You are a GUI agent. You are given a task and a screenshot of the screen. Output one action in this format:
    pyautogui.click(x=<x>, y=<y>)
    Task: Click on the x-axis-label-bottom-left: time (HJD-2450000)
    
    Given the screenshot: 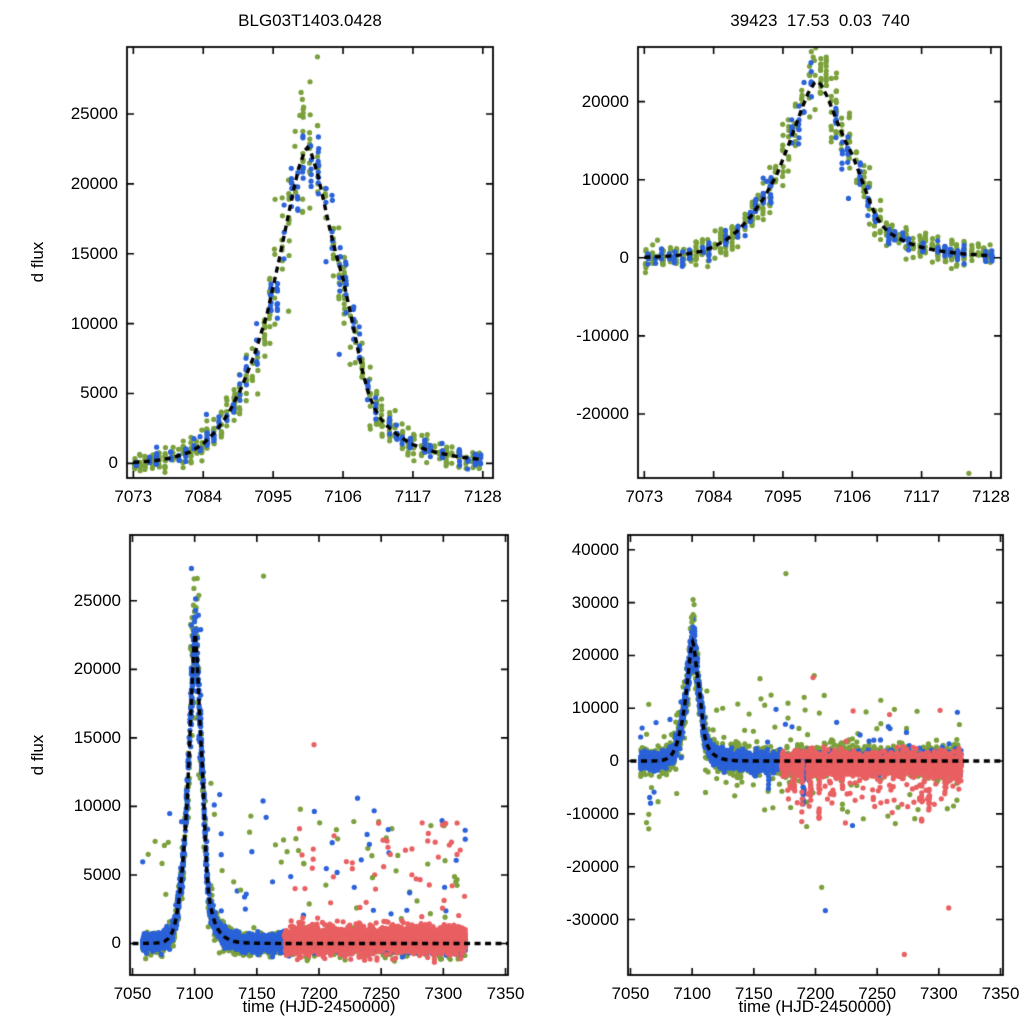 What is the action you would take?
    pyautogui.click(x=319, y=1006)
    